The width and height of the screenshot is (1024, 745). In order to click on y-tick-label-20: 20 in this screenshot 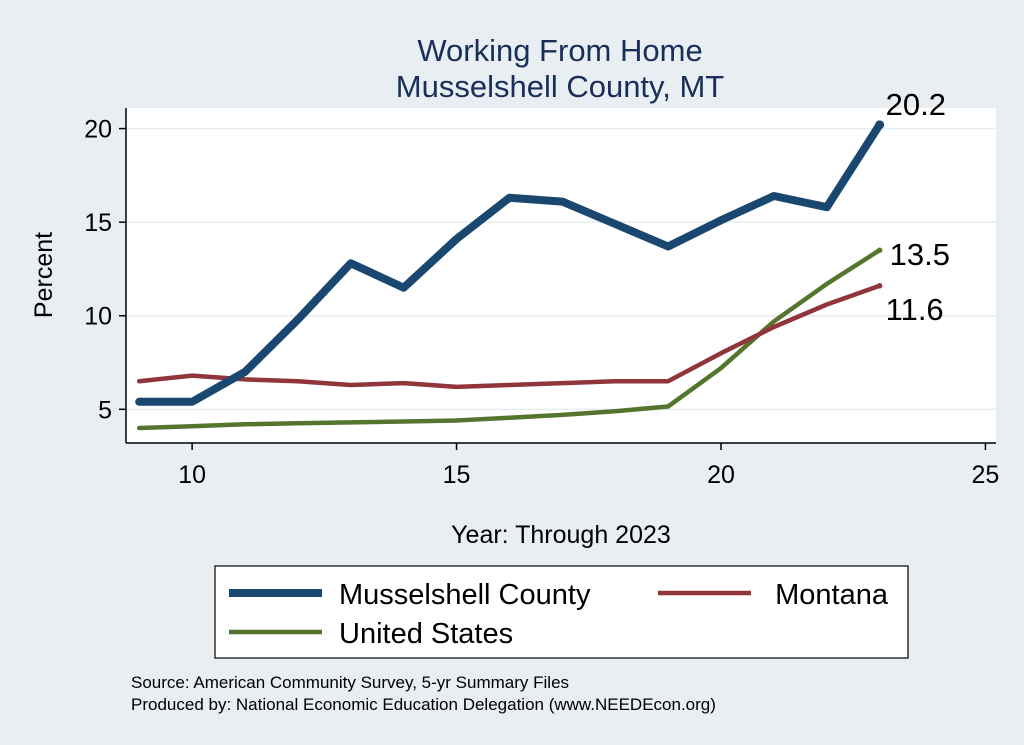, I will do `click(98, 130)`.